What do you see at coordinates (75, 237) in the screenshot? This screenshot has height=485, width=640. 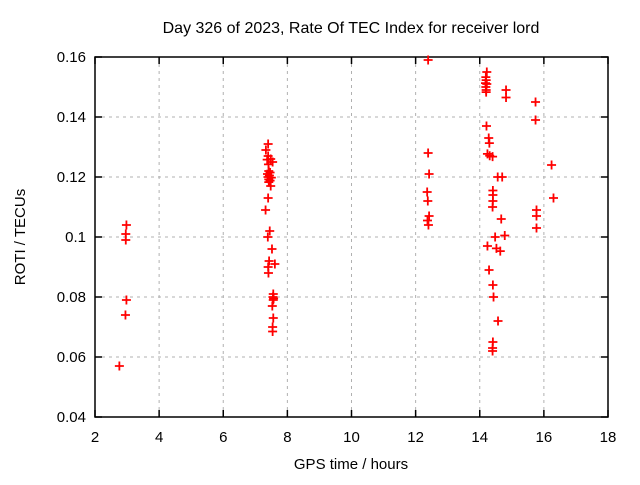 I see `y-tick-label: 0.1` at bounding box center [75, 237].